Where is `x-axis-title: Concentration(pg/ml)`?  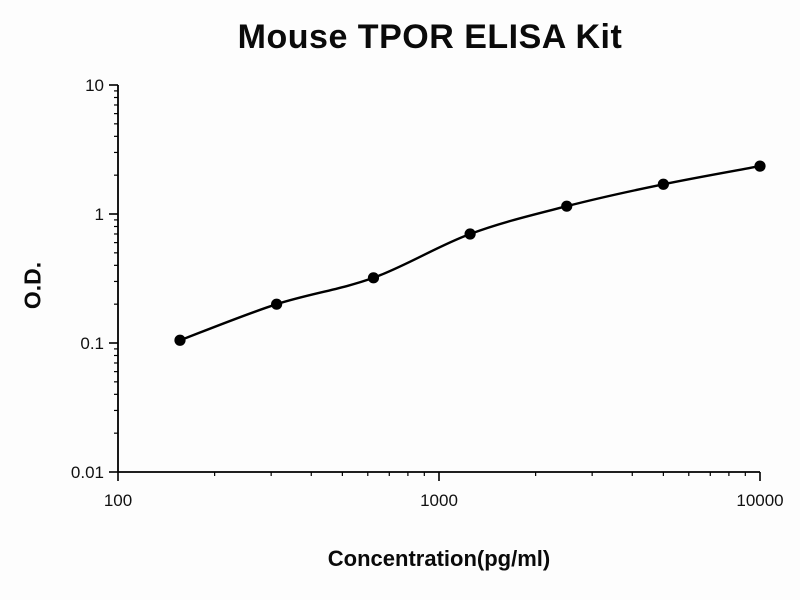 x-axis-title: Concentration(pg/ml) is located at coordinates (439, 558).